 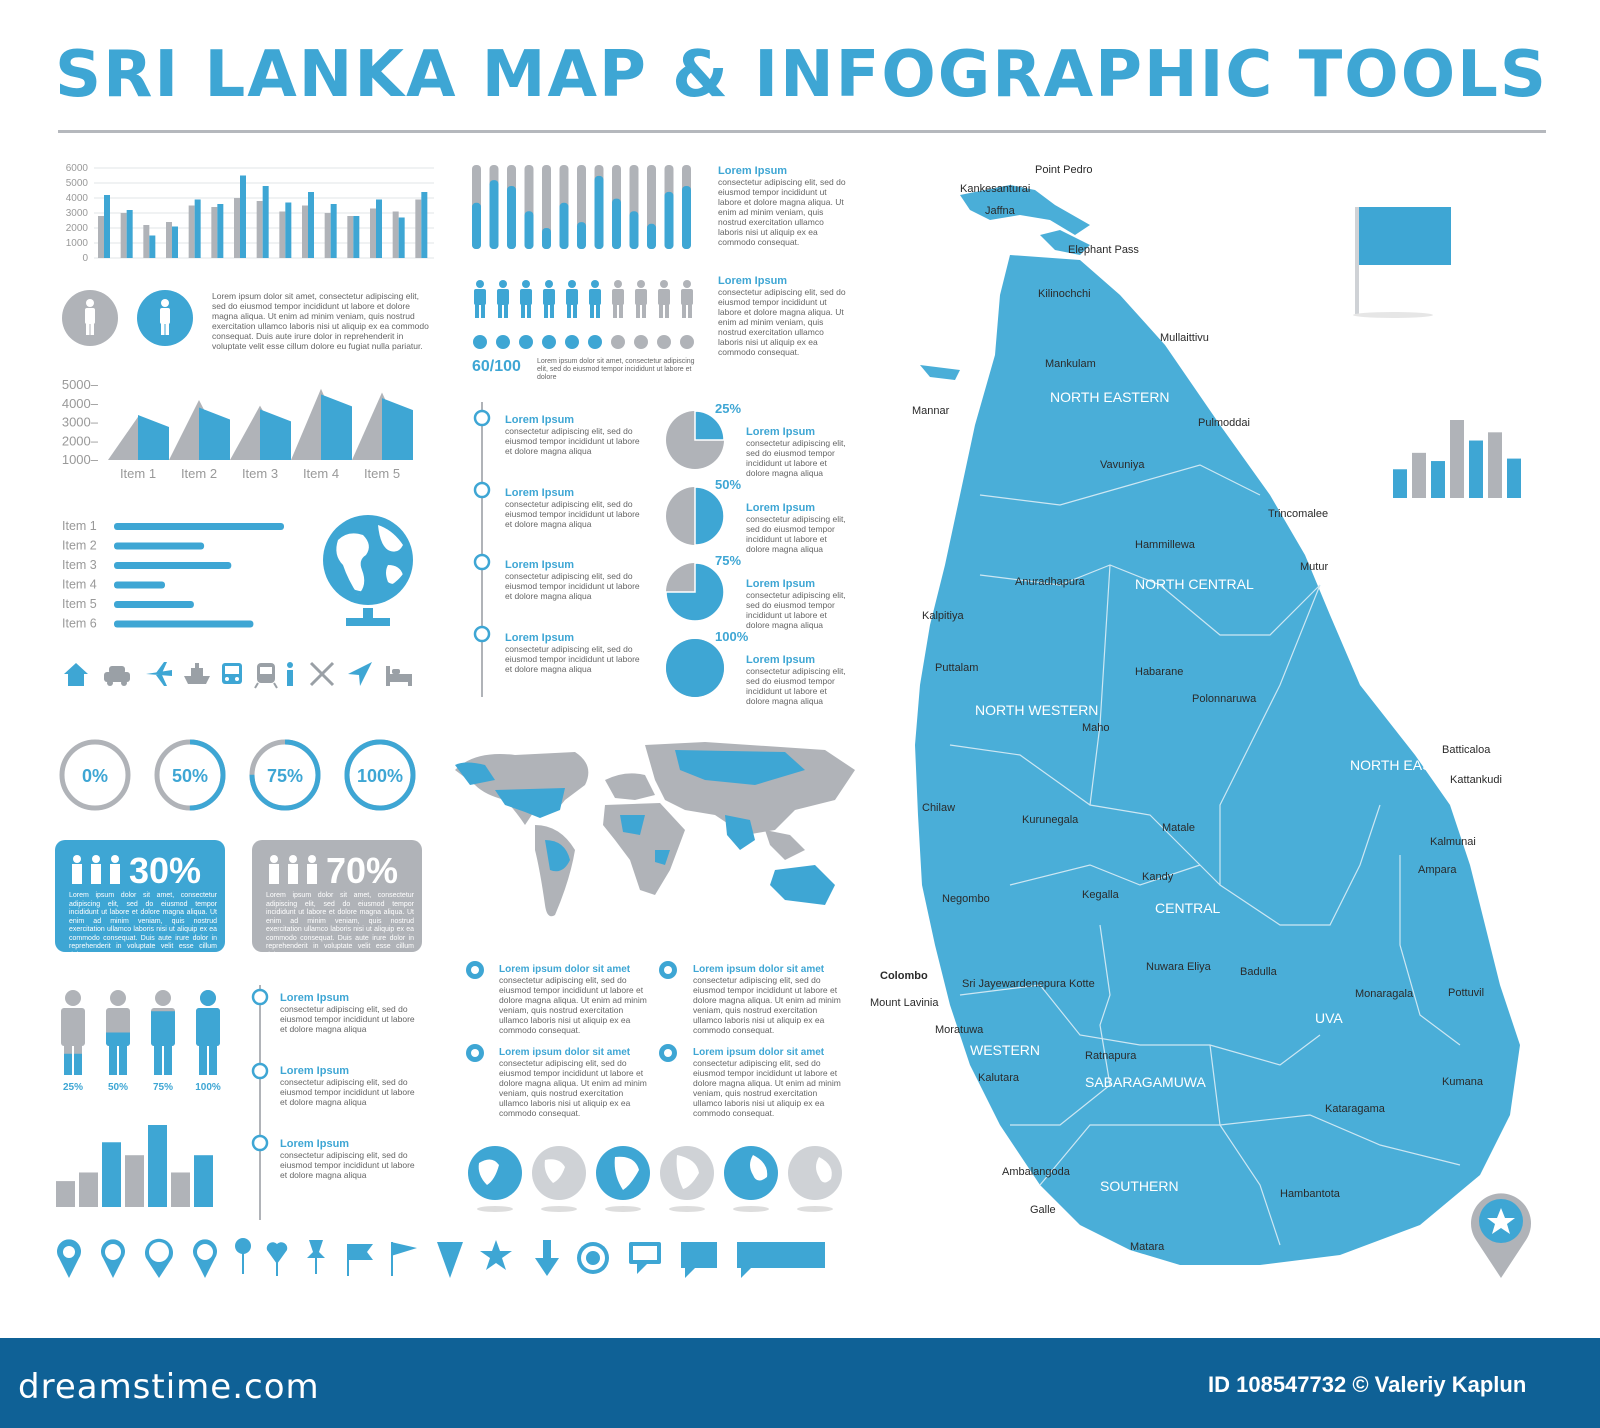 What do you see at coordinates (79, 526) in the screenshot?
I see `bar-label: Item 1` at bounding box center [79, 526].